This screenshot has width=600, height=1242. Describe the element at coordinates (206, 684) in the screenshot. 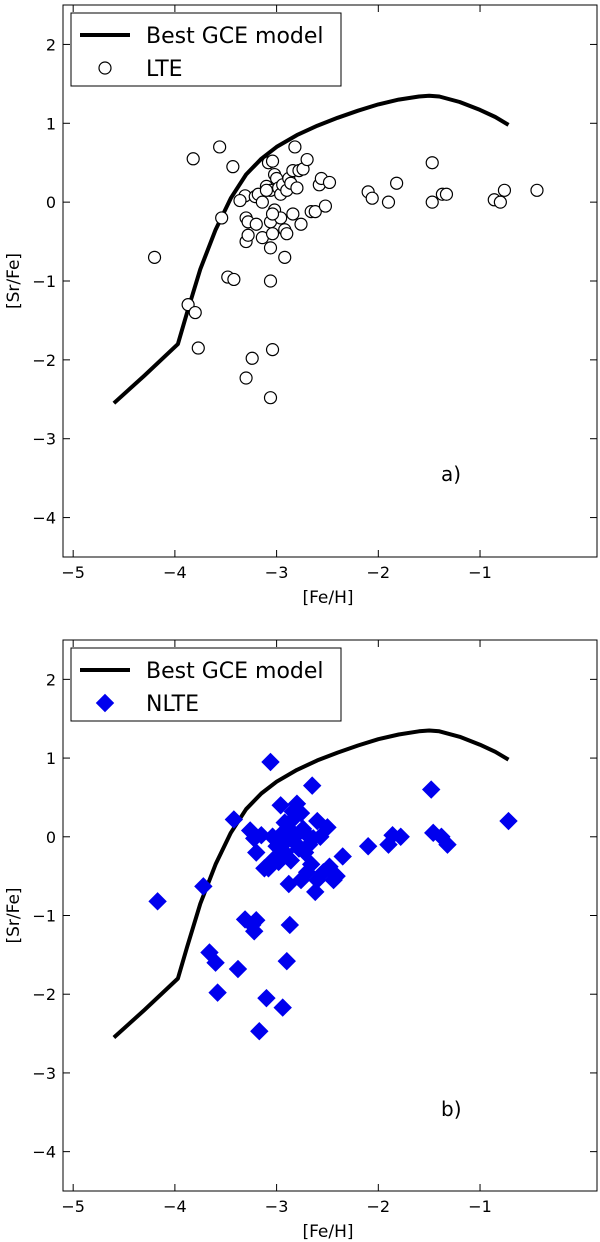

I see `panel-b-legend-box` at that location.